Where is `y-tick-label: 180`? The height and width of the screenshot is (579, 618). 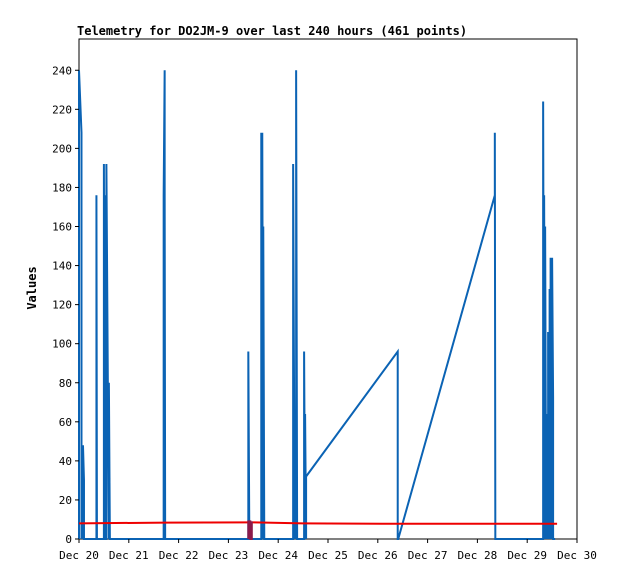
y-tick-label: 180 is located at coordinates (62, 187).